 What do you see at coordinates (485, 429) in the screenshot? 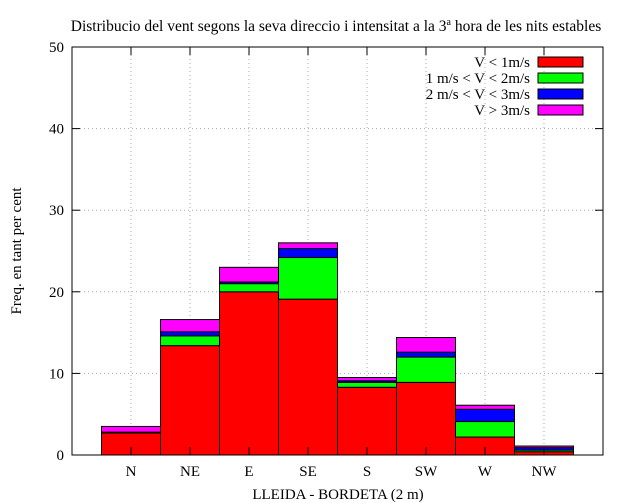
I see `bar-segment-w-s2` at bounding box center [485, 429].